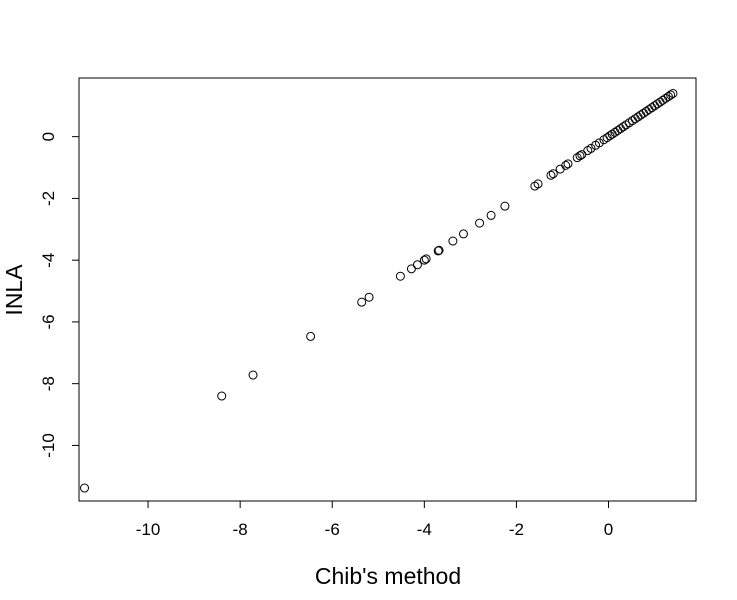  What do you see at coordinates (240, 529) in the screenshot?
I see `x-tick-label: -8` at bounding box center [240, 529].